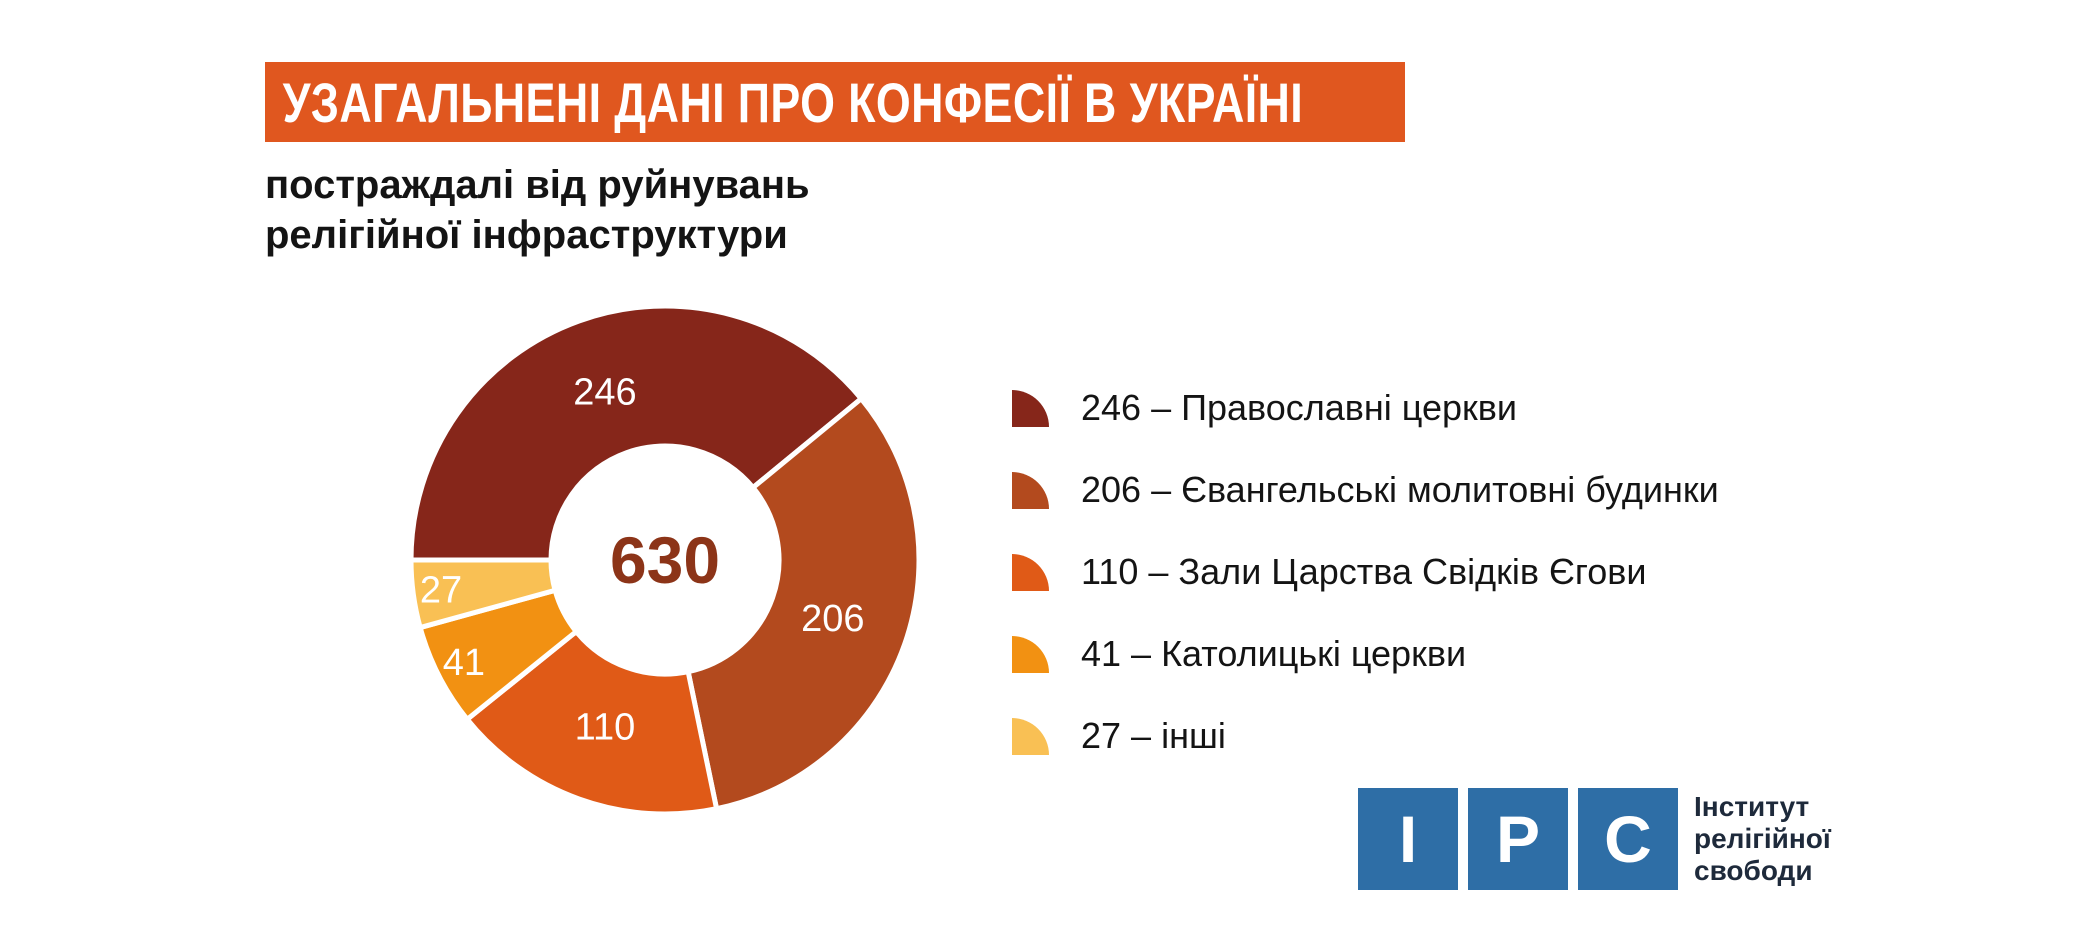 Image resolution: width=2098 pixels, height=935 pixels. What do you see at coordinates (537, 185) in the screenshot?
I see `subtitle-line-1: постраждалі від руйнувань` at bounding box center [537, 185].